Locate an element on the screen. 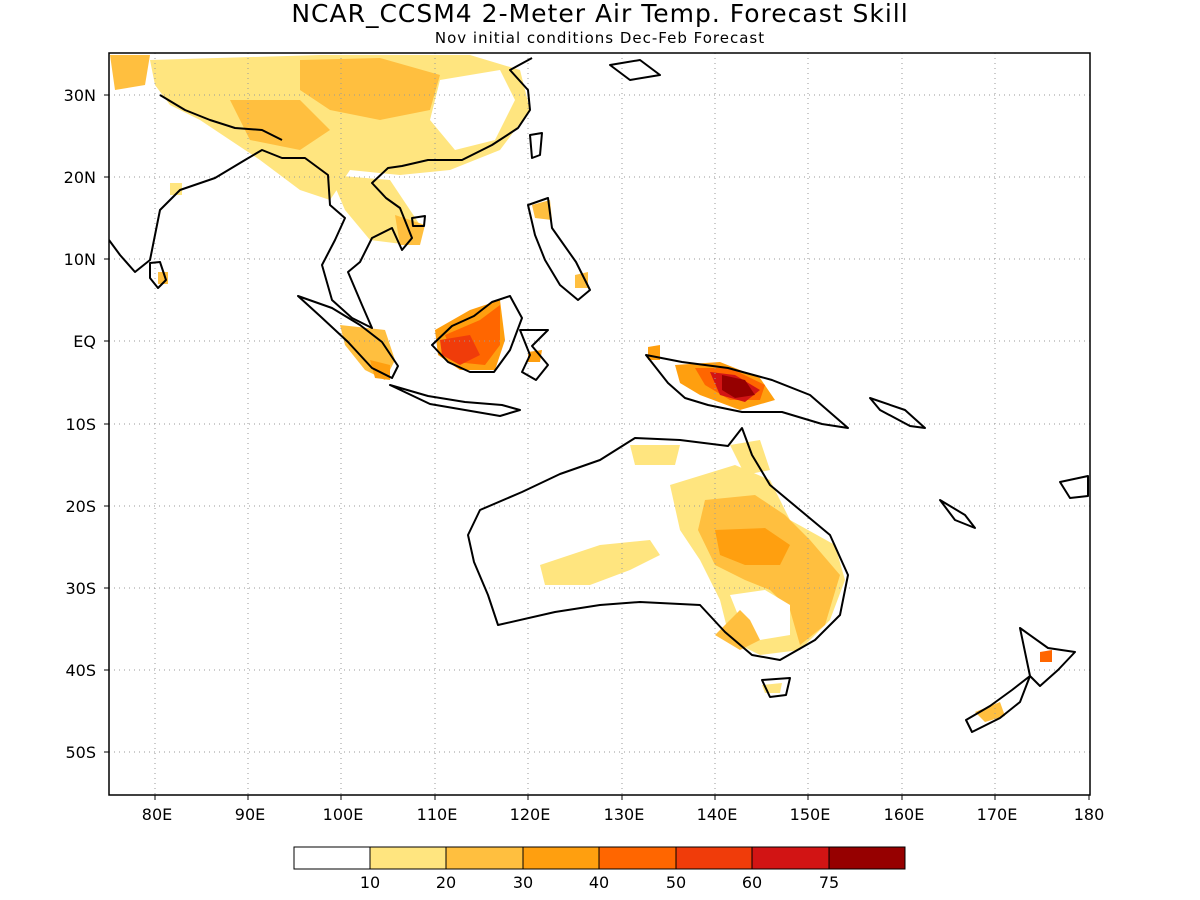 This screenshot has width=1200, height=900. lon-label: 160E is located at coordinates (904, 814).